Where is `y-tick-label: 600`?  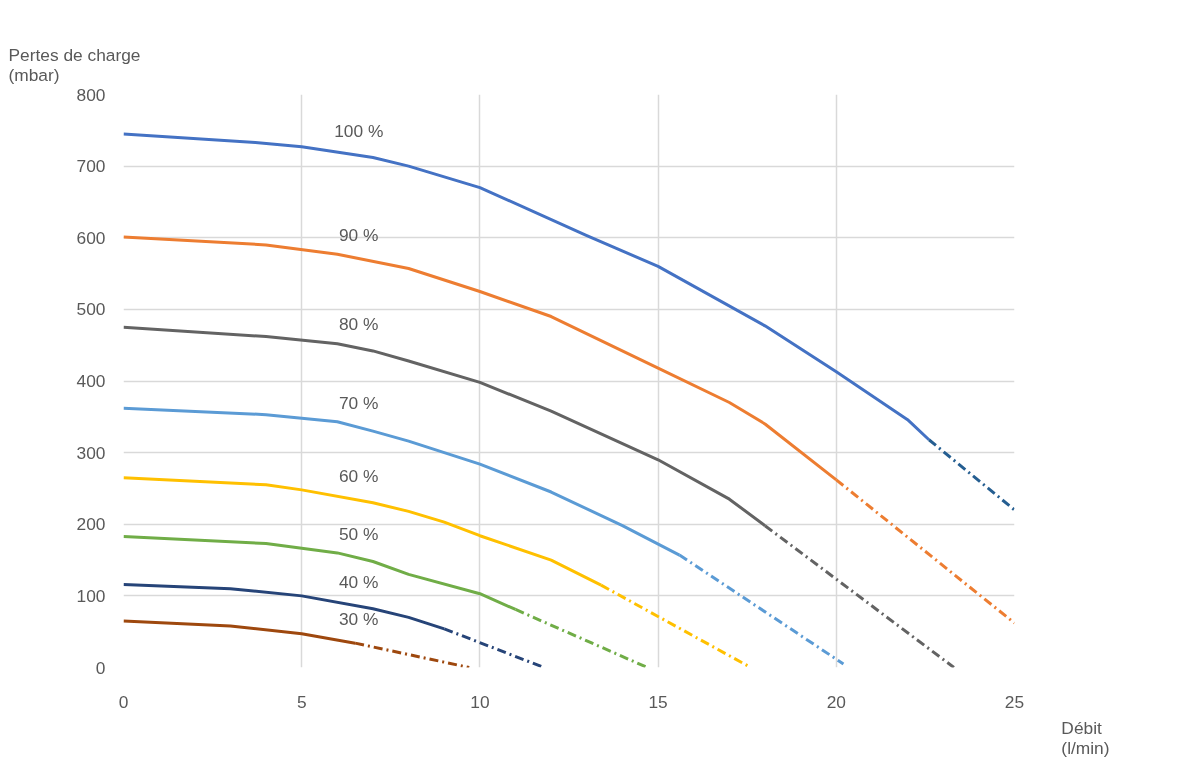 y-tick-label: 600 is located at coordinates (91, 237).